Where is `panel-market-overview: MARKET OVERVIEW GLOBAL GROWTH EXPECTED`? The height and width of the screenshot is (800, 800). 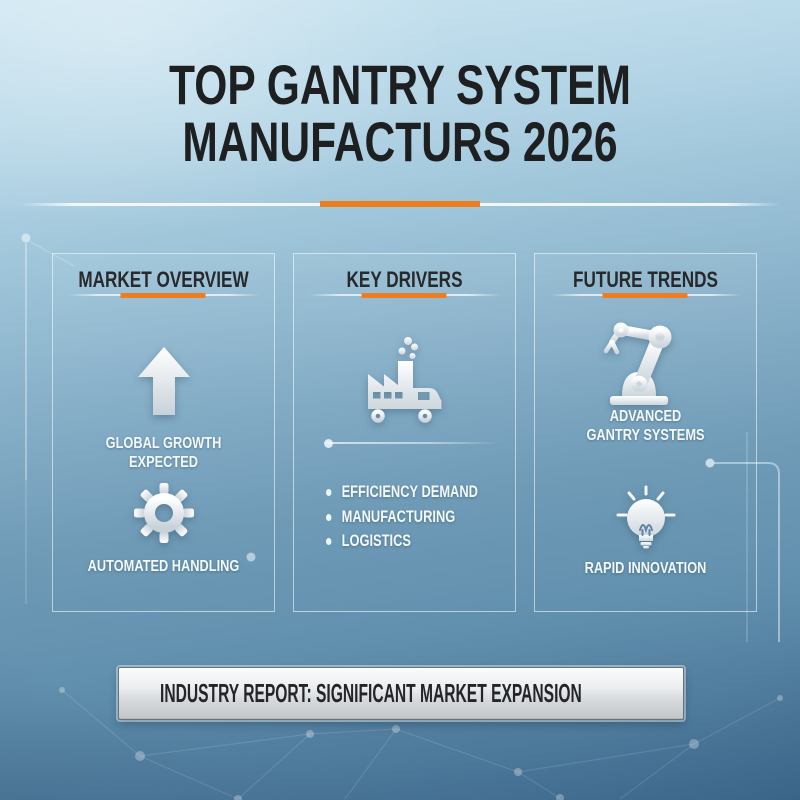
panel-market-overview: MARKET OVERVIEW GLOBAL GROWTH EXPECTED is located at coordinates (163, 432).